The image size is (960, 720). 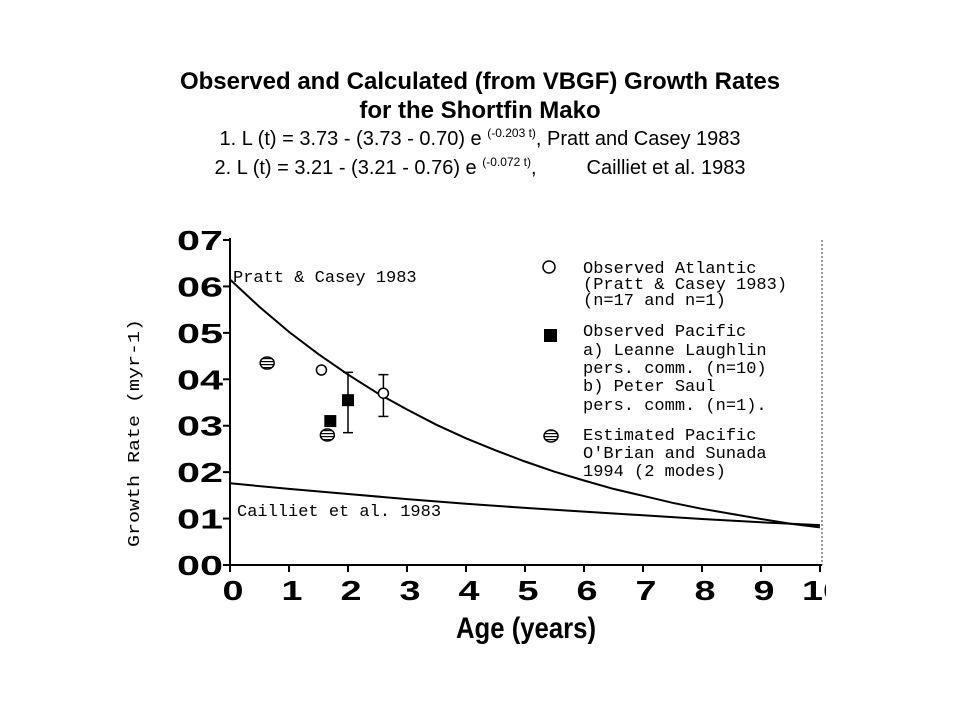 I want to click on y-tick-label: 01, so click(x=200, y=519).